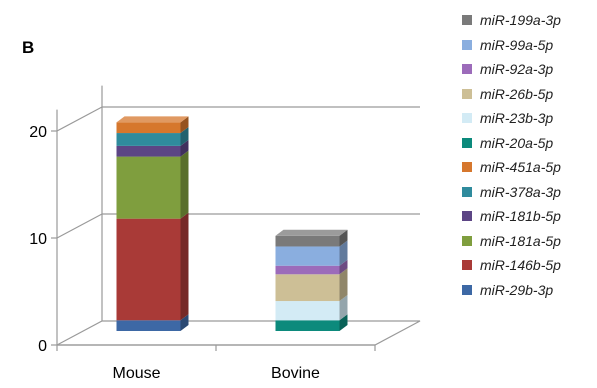 The height and width of the screenshot is (388, 597). I want to click on floor-outline, so click(238, 333).